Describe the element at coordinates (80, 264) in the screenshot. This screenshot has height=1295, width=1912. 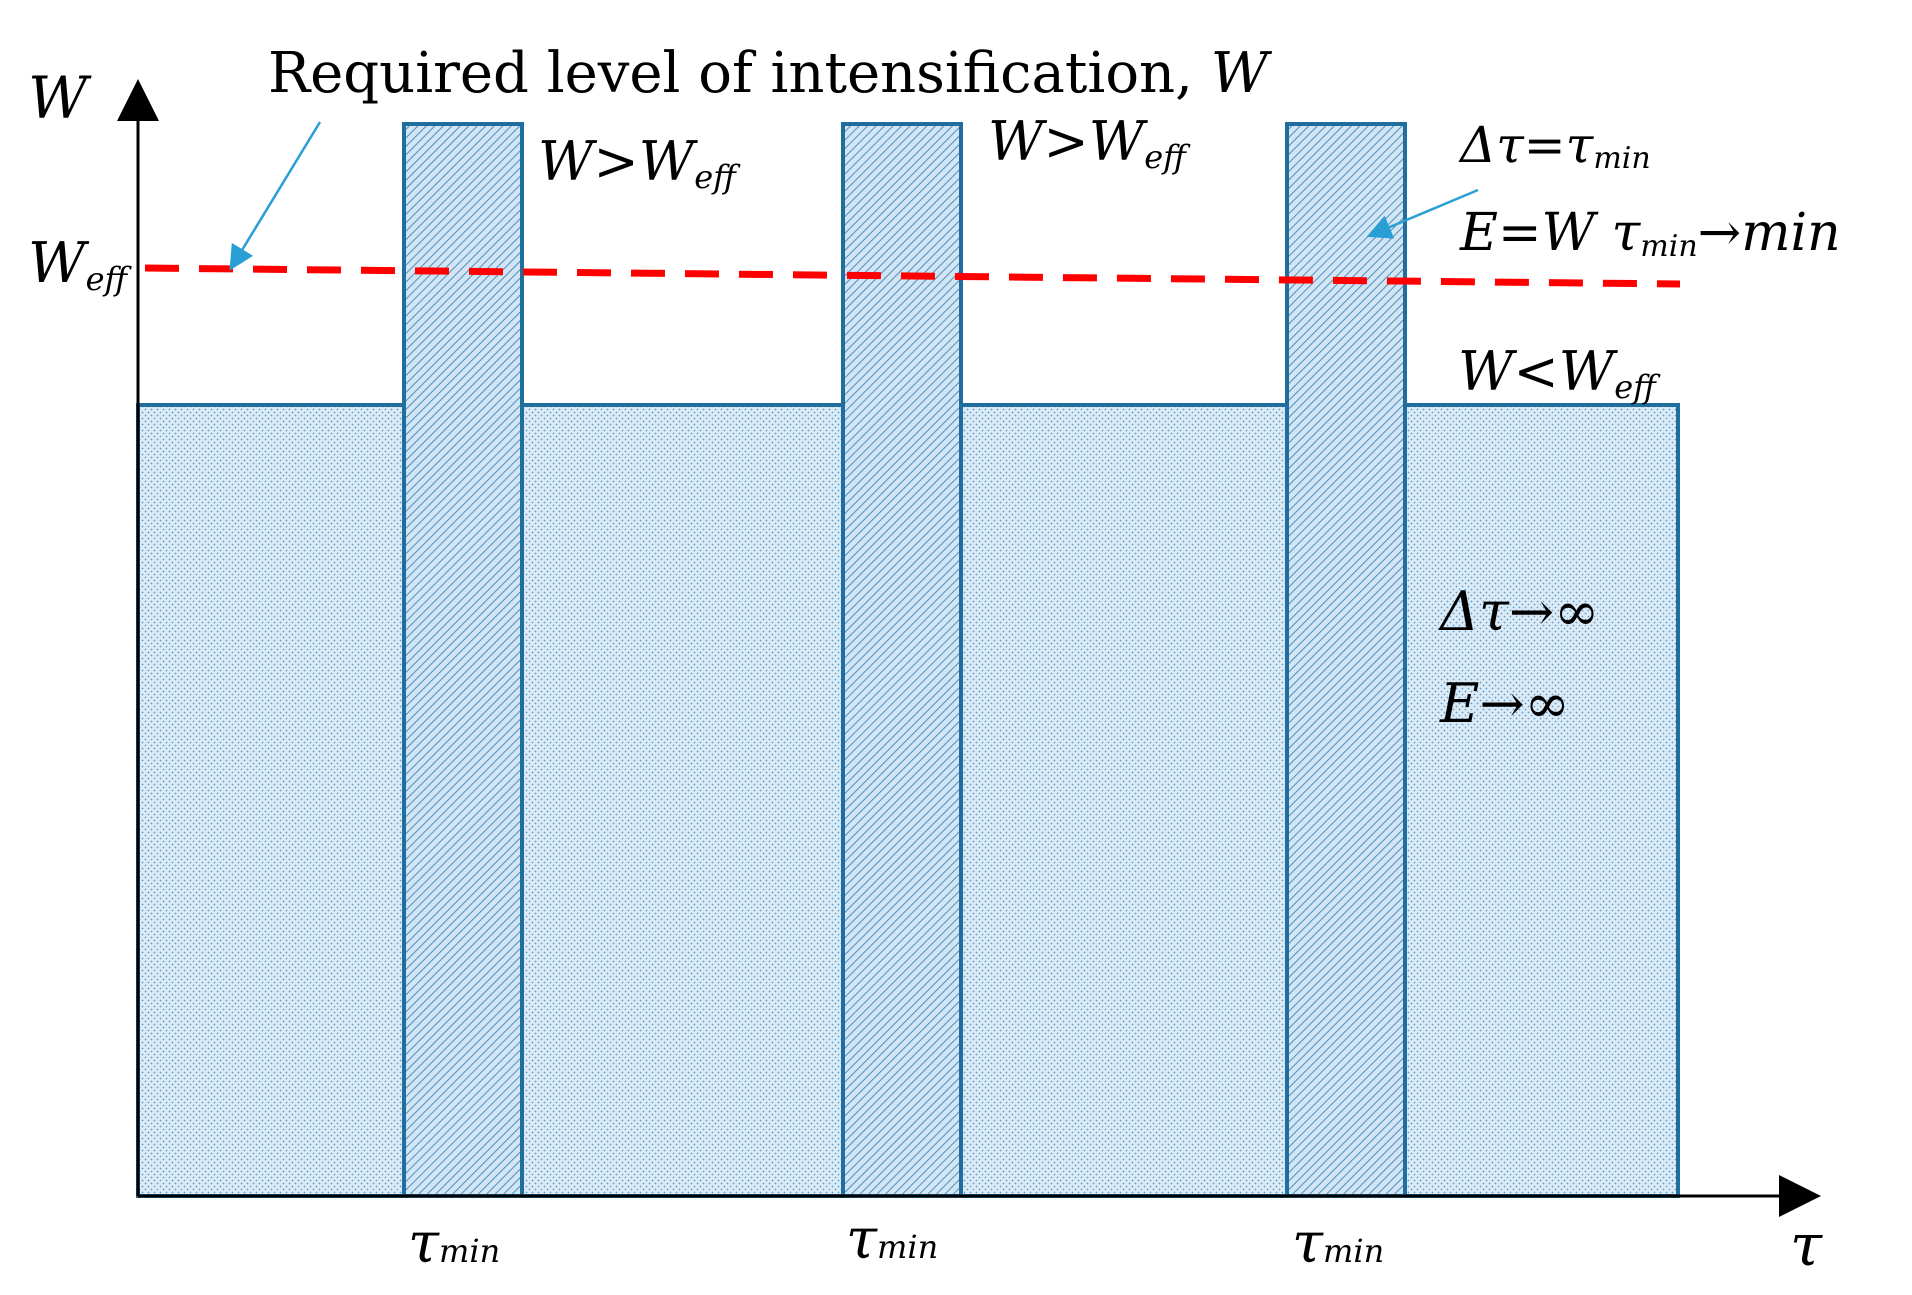
I see `weff-axis-label: Weff` at that location.